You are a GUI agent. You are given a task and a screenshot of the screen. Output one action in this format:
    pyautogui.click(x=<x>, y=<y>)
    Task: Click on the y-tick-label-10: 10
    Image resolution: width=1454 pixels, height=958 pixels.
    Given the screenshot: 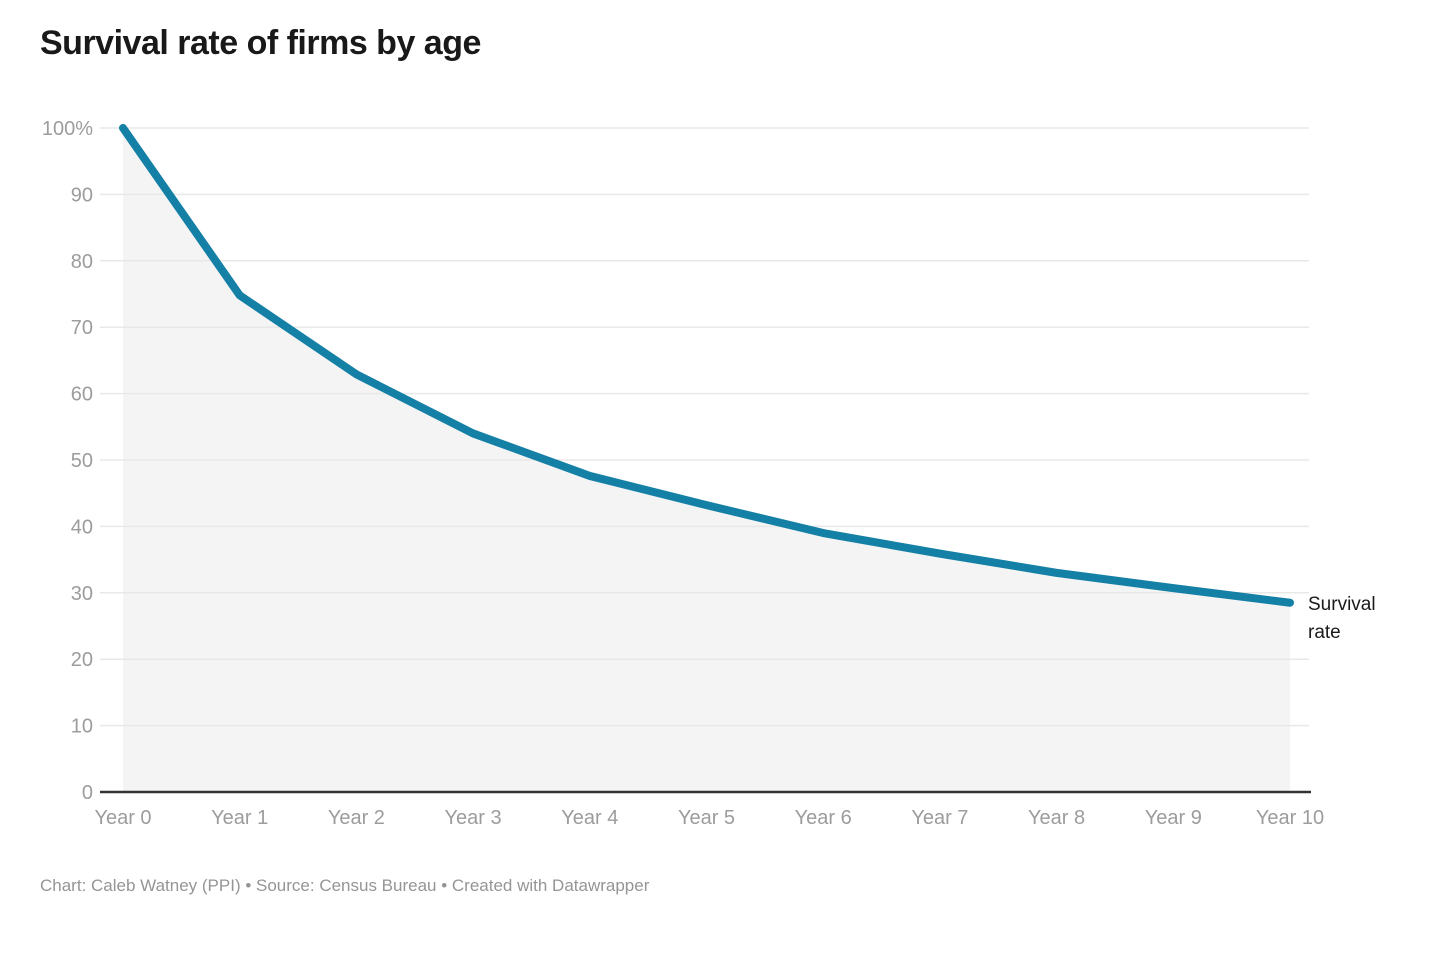 What is the action you would take?
    pyautogui.click(x=82, y=727)
    